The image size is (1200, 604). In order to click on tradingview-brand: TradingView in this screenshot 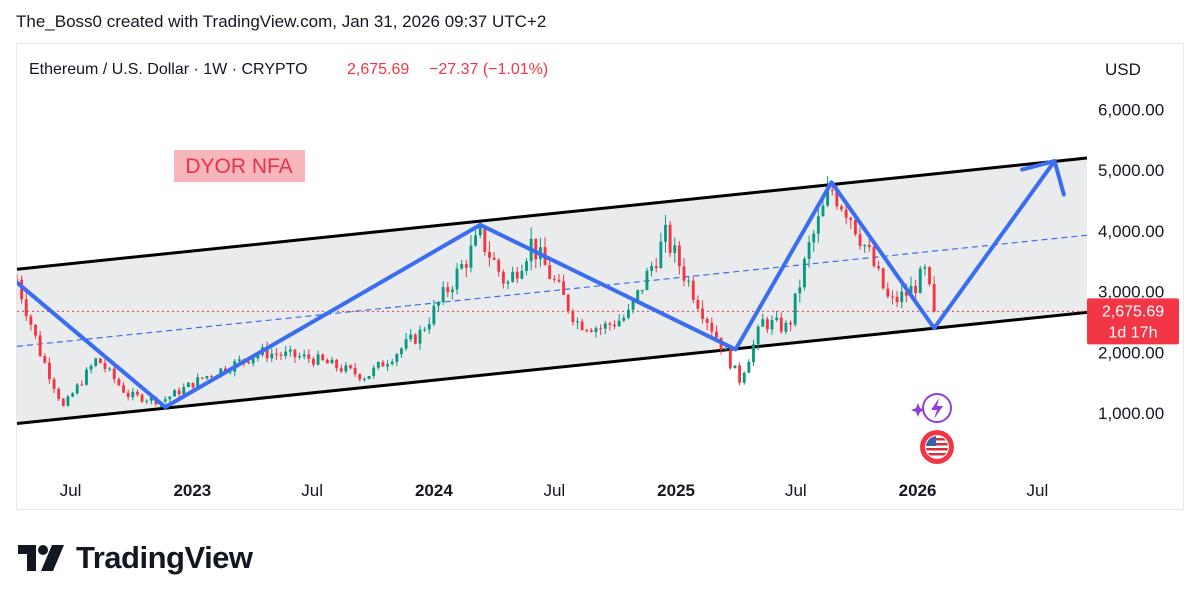, I will do `click(134, 558)`.